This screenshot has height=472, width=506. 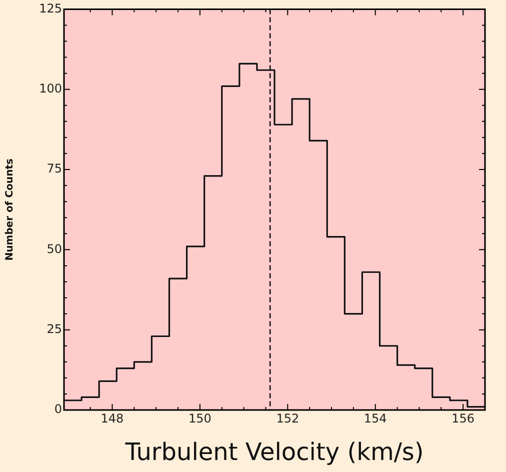 What do you see at coordinates (58, 409) in the screenshot?
I see `y-tick-label: 0` at bounding box center [58, 409].